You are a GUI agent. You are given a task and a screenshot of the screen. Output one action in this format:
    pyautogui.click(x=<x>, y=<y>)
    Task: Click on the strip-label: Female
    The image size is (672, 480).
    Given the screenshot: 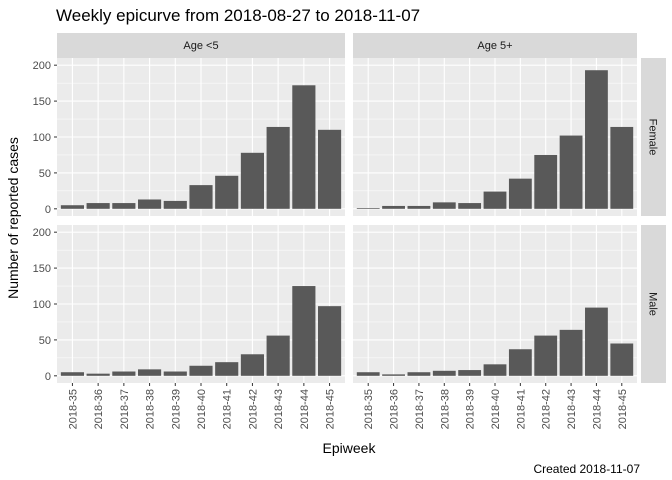 What is the action you would take?
    pyautogui.click(x=653, y=137)
    